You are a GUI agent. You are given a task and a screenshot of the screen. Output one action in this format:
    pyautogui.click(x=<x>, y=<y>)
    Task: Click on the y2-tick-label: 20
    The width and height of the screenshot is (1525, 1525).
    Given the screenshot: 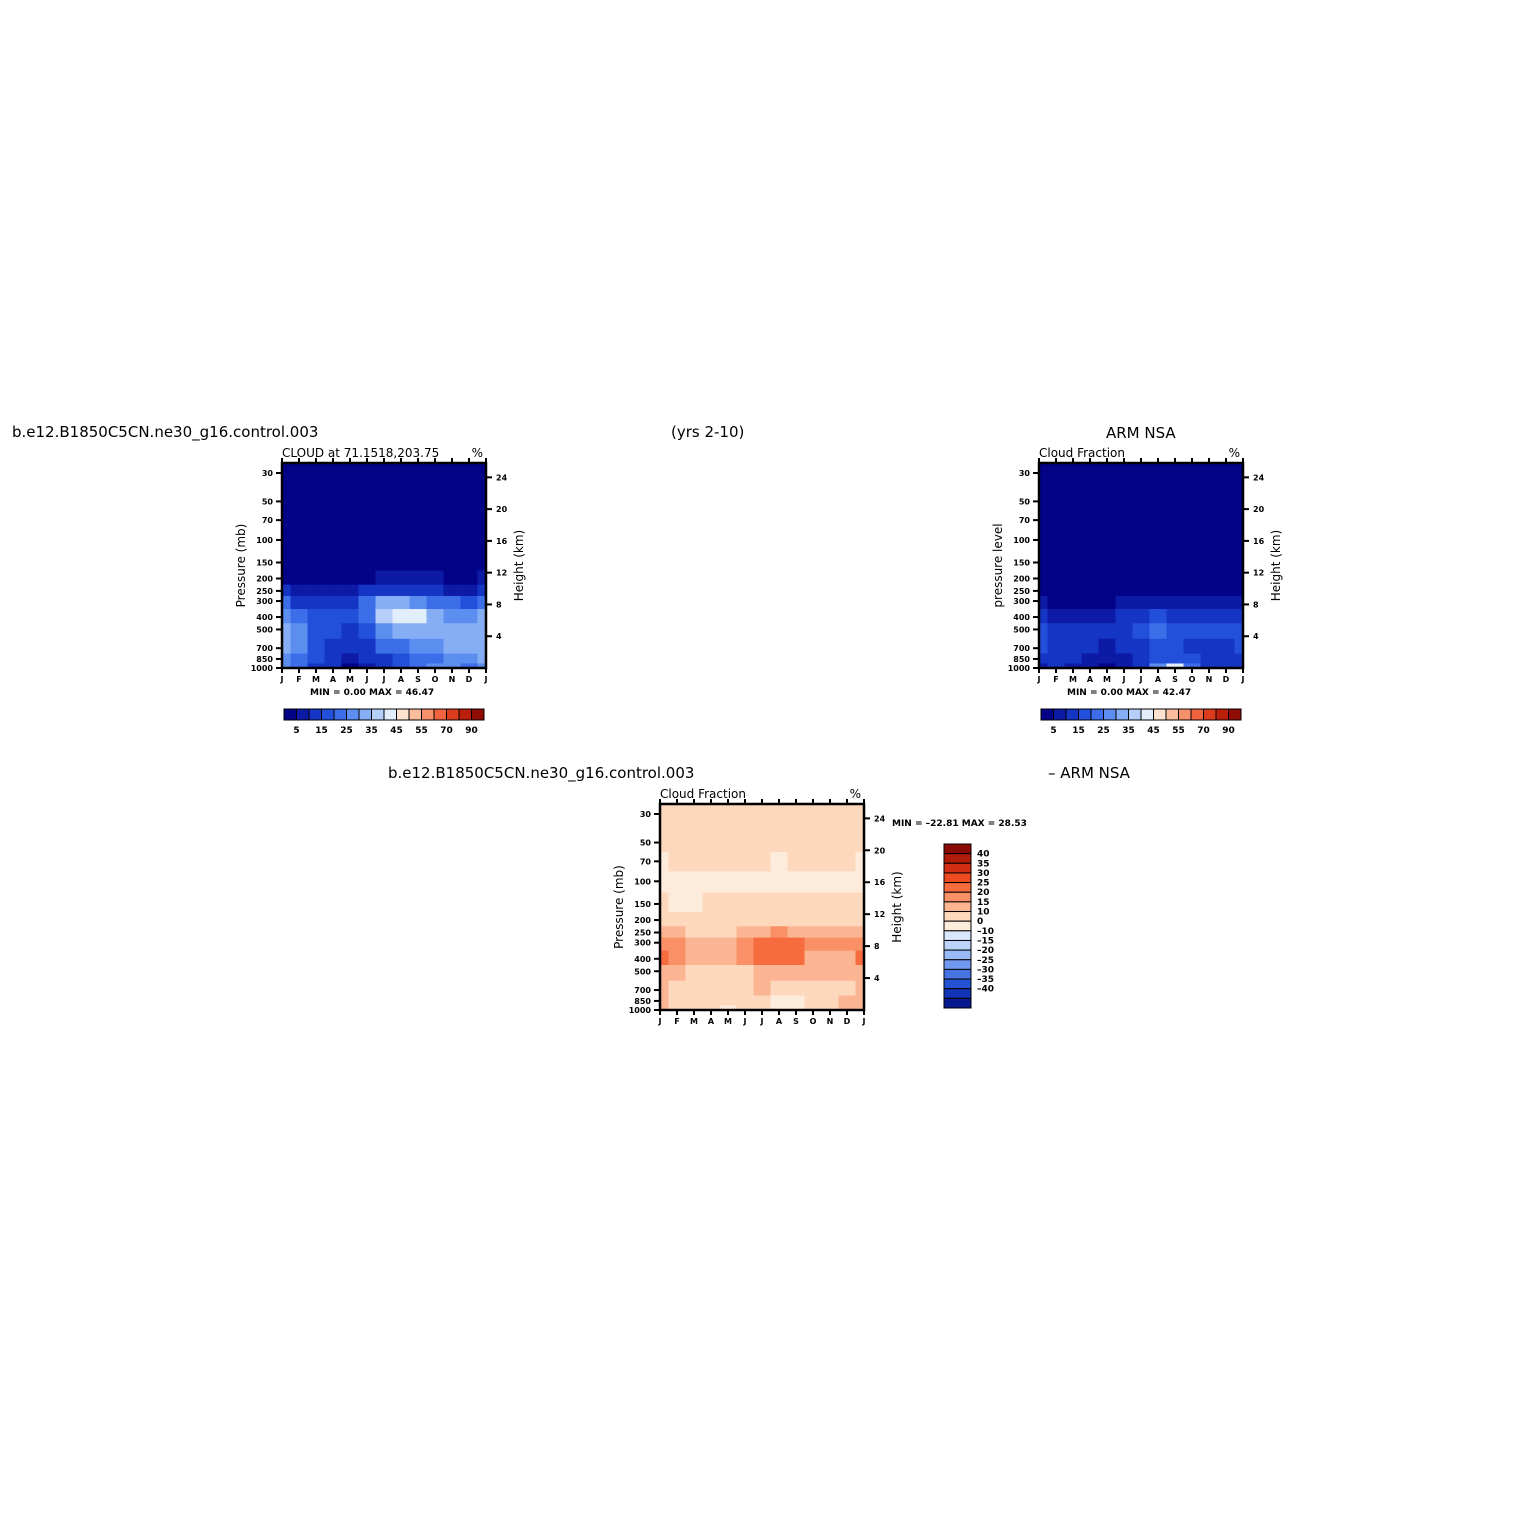 What is the action you would take?
    pyautogui.click(x=502, y=509)
    